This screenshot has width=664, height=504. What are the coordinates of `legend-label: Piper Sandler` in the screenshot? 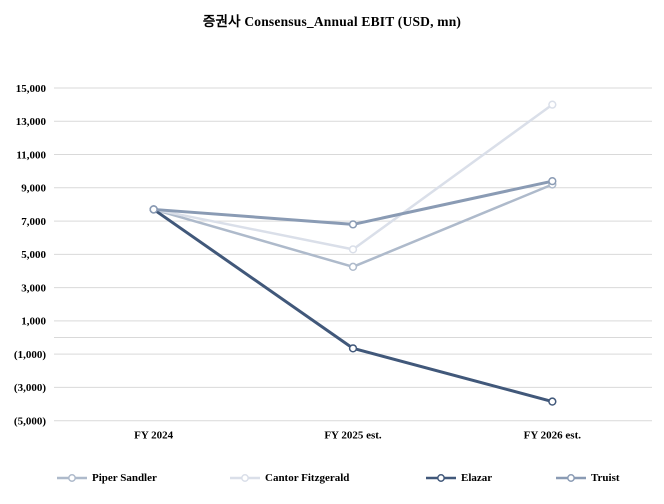 It's located at (124, 478).